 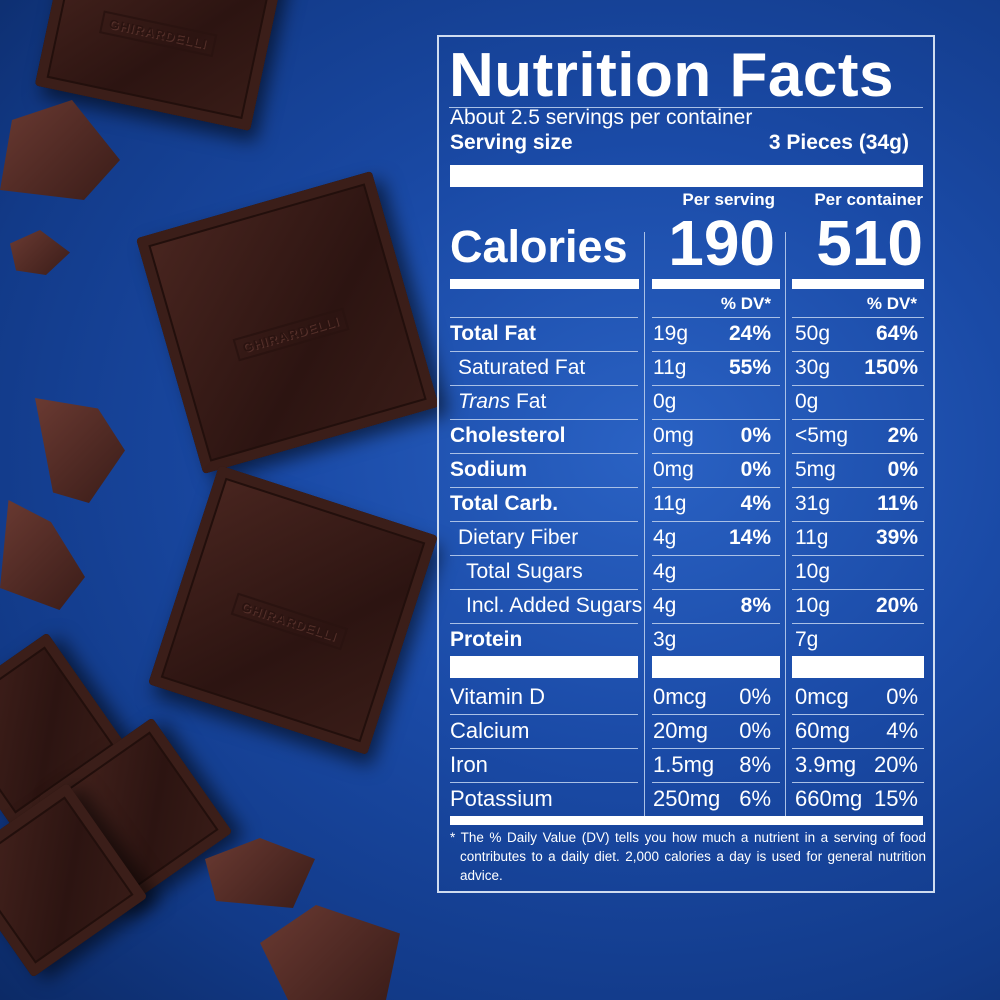 I want to click on nutrient-name-text: Sodium, so click(x=488, y=469).